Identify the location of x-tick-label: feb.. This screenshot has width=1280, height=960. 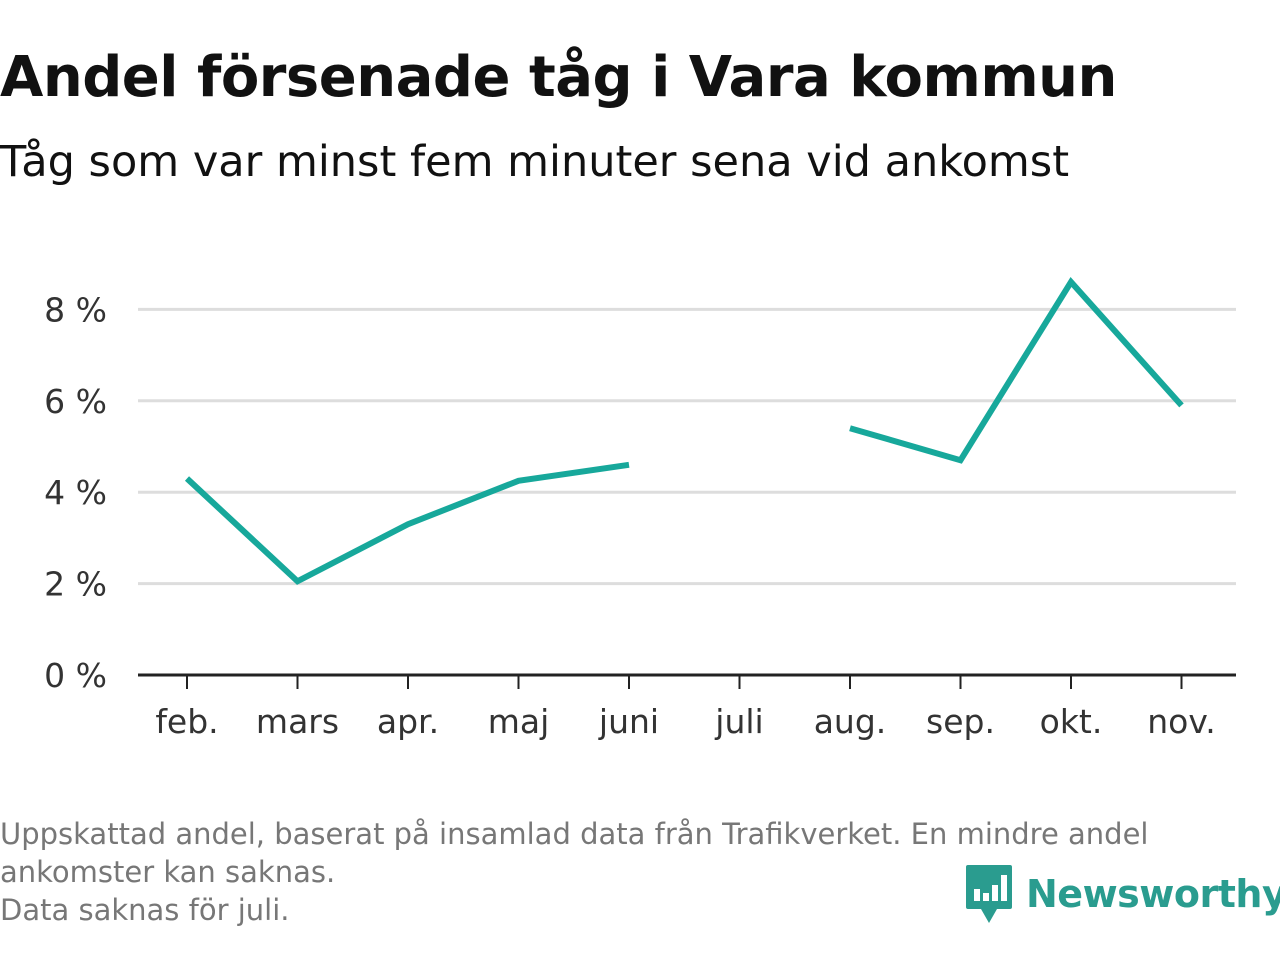
(186, 721).